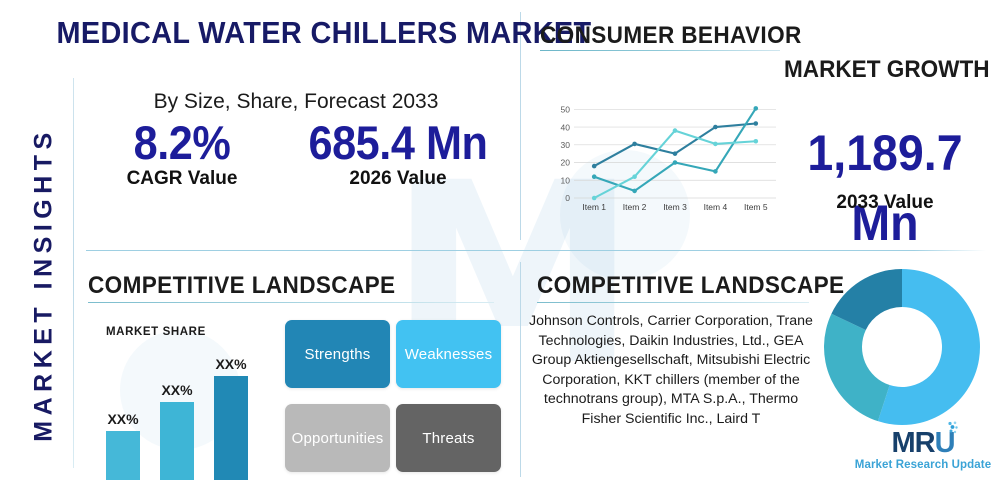 This screenshot has height=500, width=1000. Describe the element at coordinates (885, 202) in the screenshot. I see `market-growth-caption: 2033 Value` at that location.